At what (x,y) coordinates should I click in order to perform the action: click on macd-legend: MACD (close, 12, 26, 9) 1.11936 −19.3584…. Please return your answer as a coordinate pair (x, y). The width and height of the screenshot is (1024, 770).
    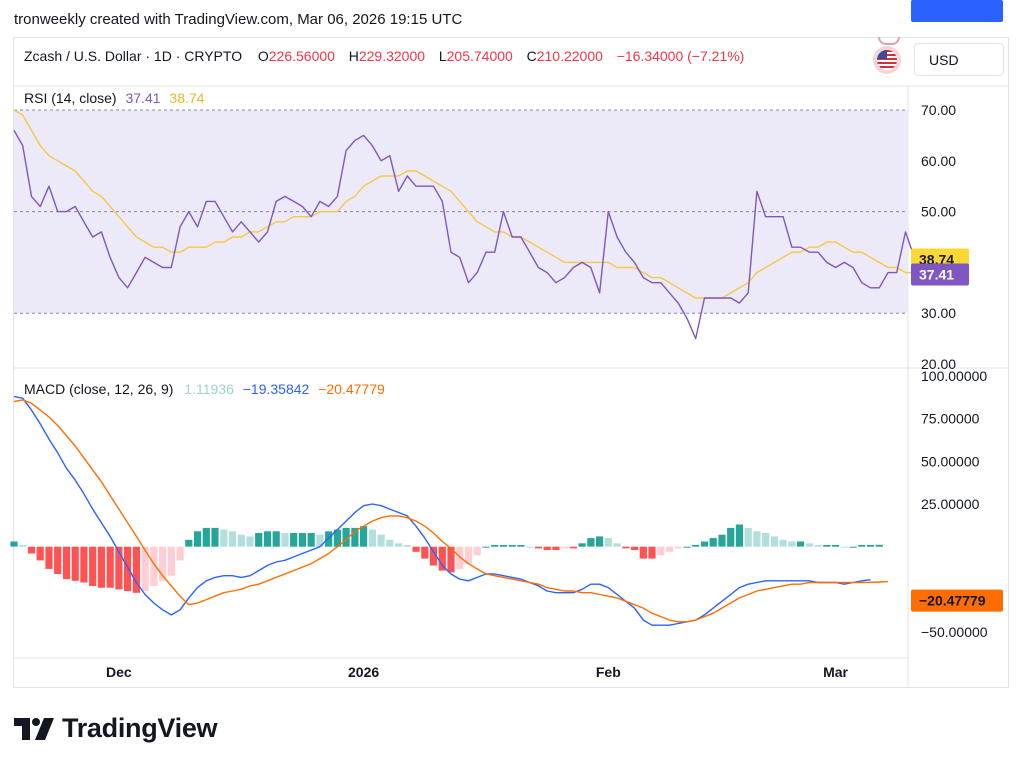
    Looking at the image, I should click on (204, 389).